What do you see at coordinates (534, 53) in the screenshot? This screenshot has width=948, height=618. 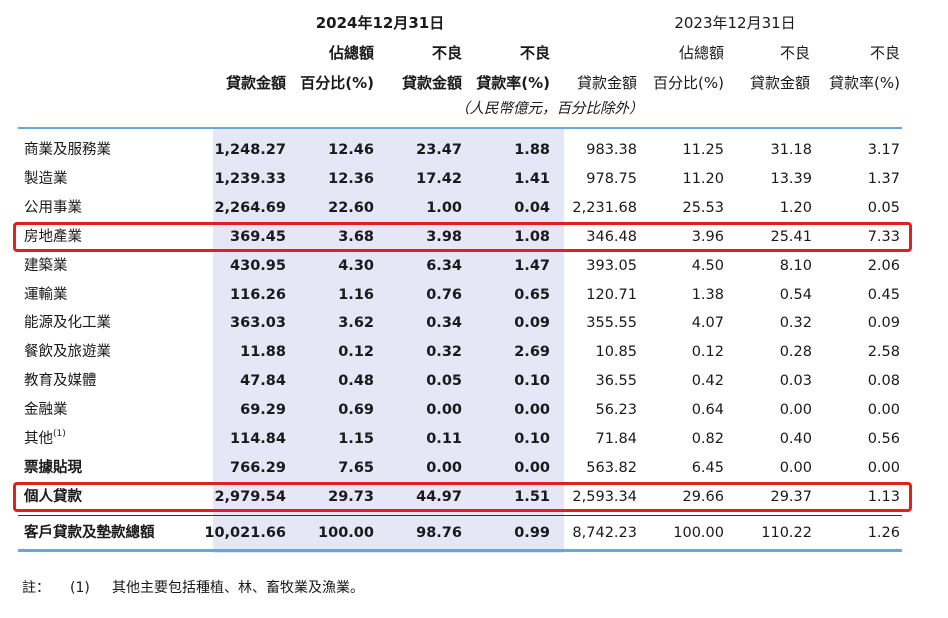 I see `header-2024-npl-ratio-line1: 不良` at bounding box center [534, 53].